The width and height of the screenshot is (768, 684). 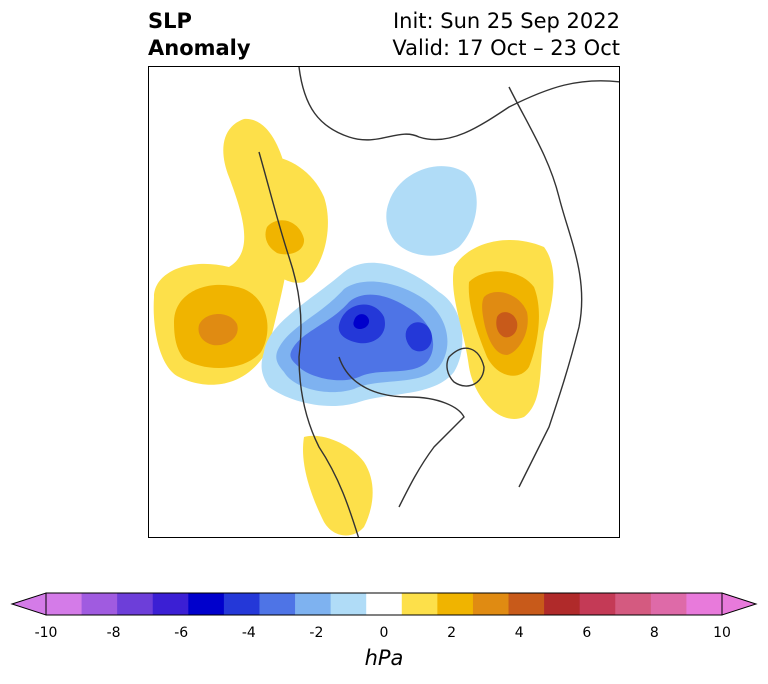 I want to click on title-type: Anomaly, so click(x=199, y=48).